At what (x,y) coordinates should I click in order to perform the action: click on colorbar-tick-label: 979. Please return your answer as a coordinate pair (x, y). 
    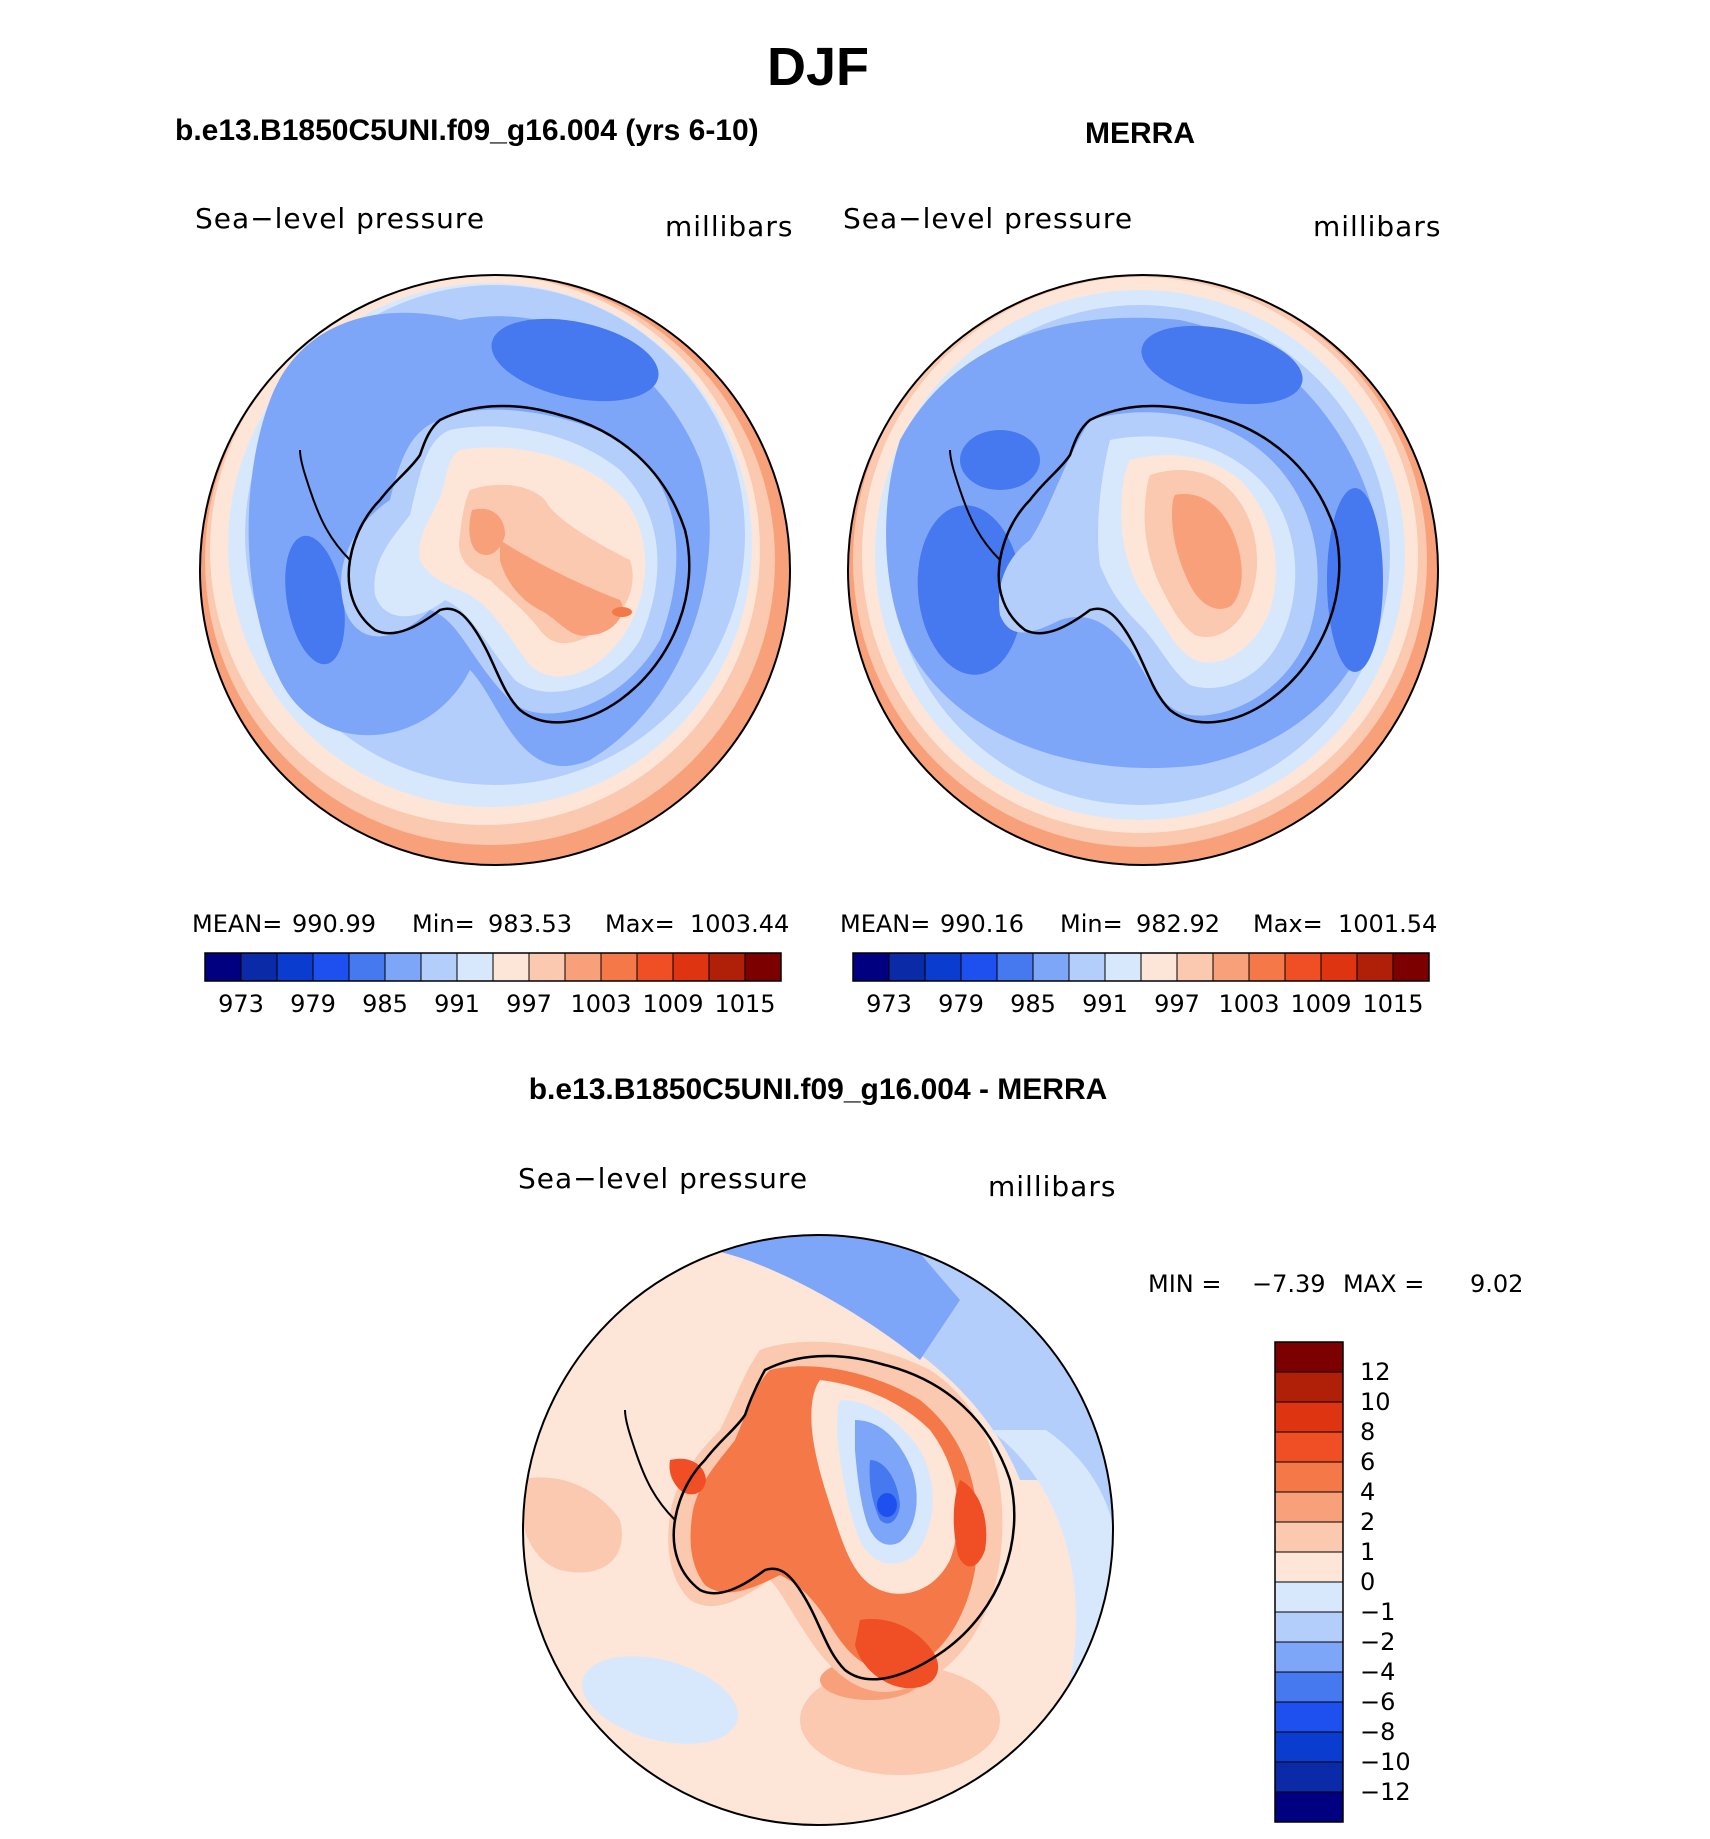
    Looking at the image, I should click on (961, 1004).